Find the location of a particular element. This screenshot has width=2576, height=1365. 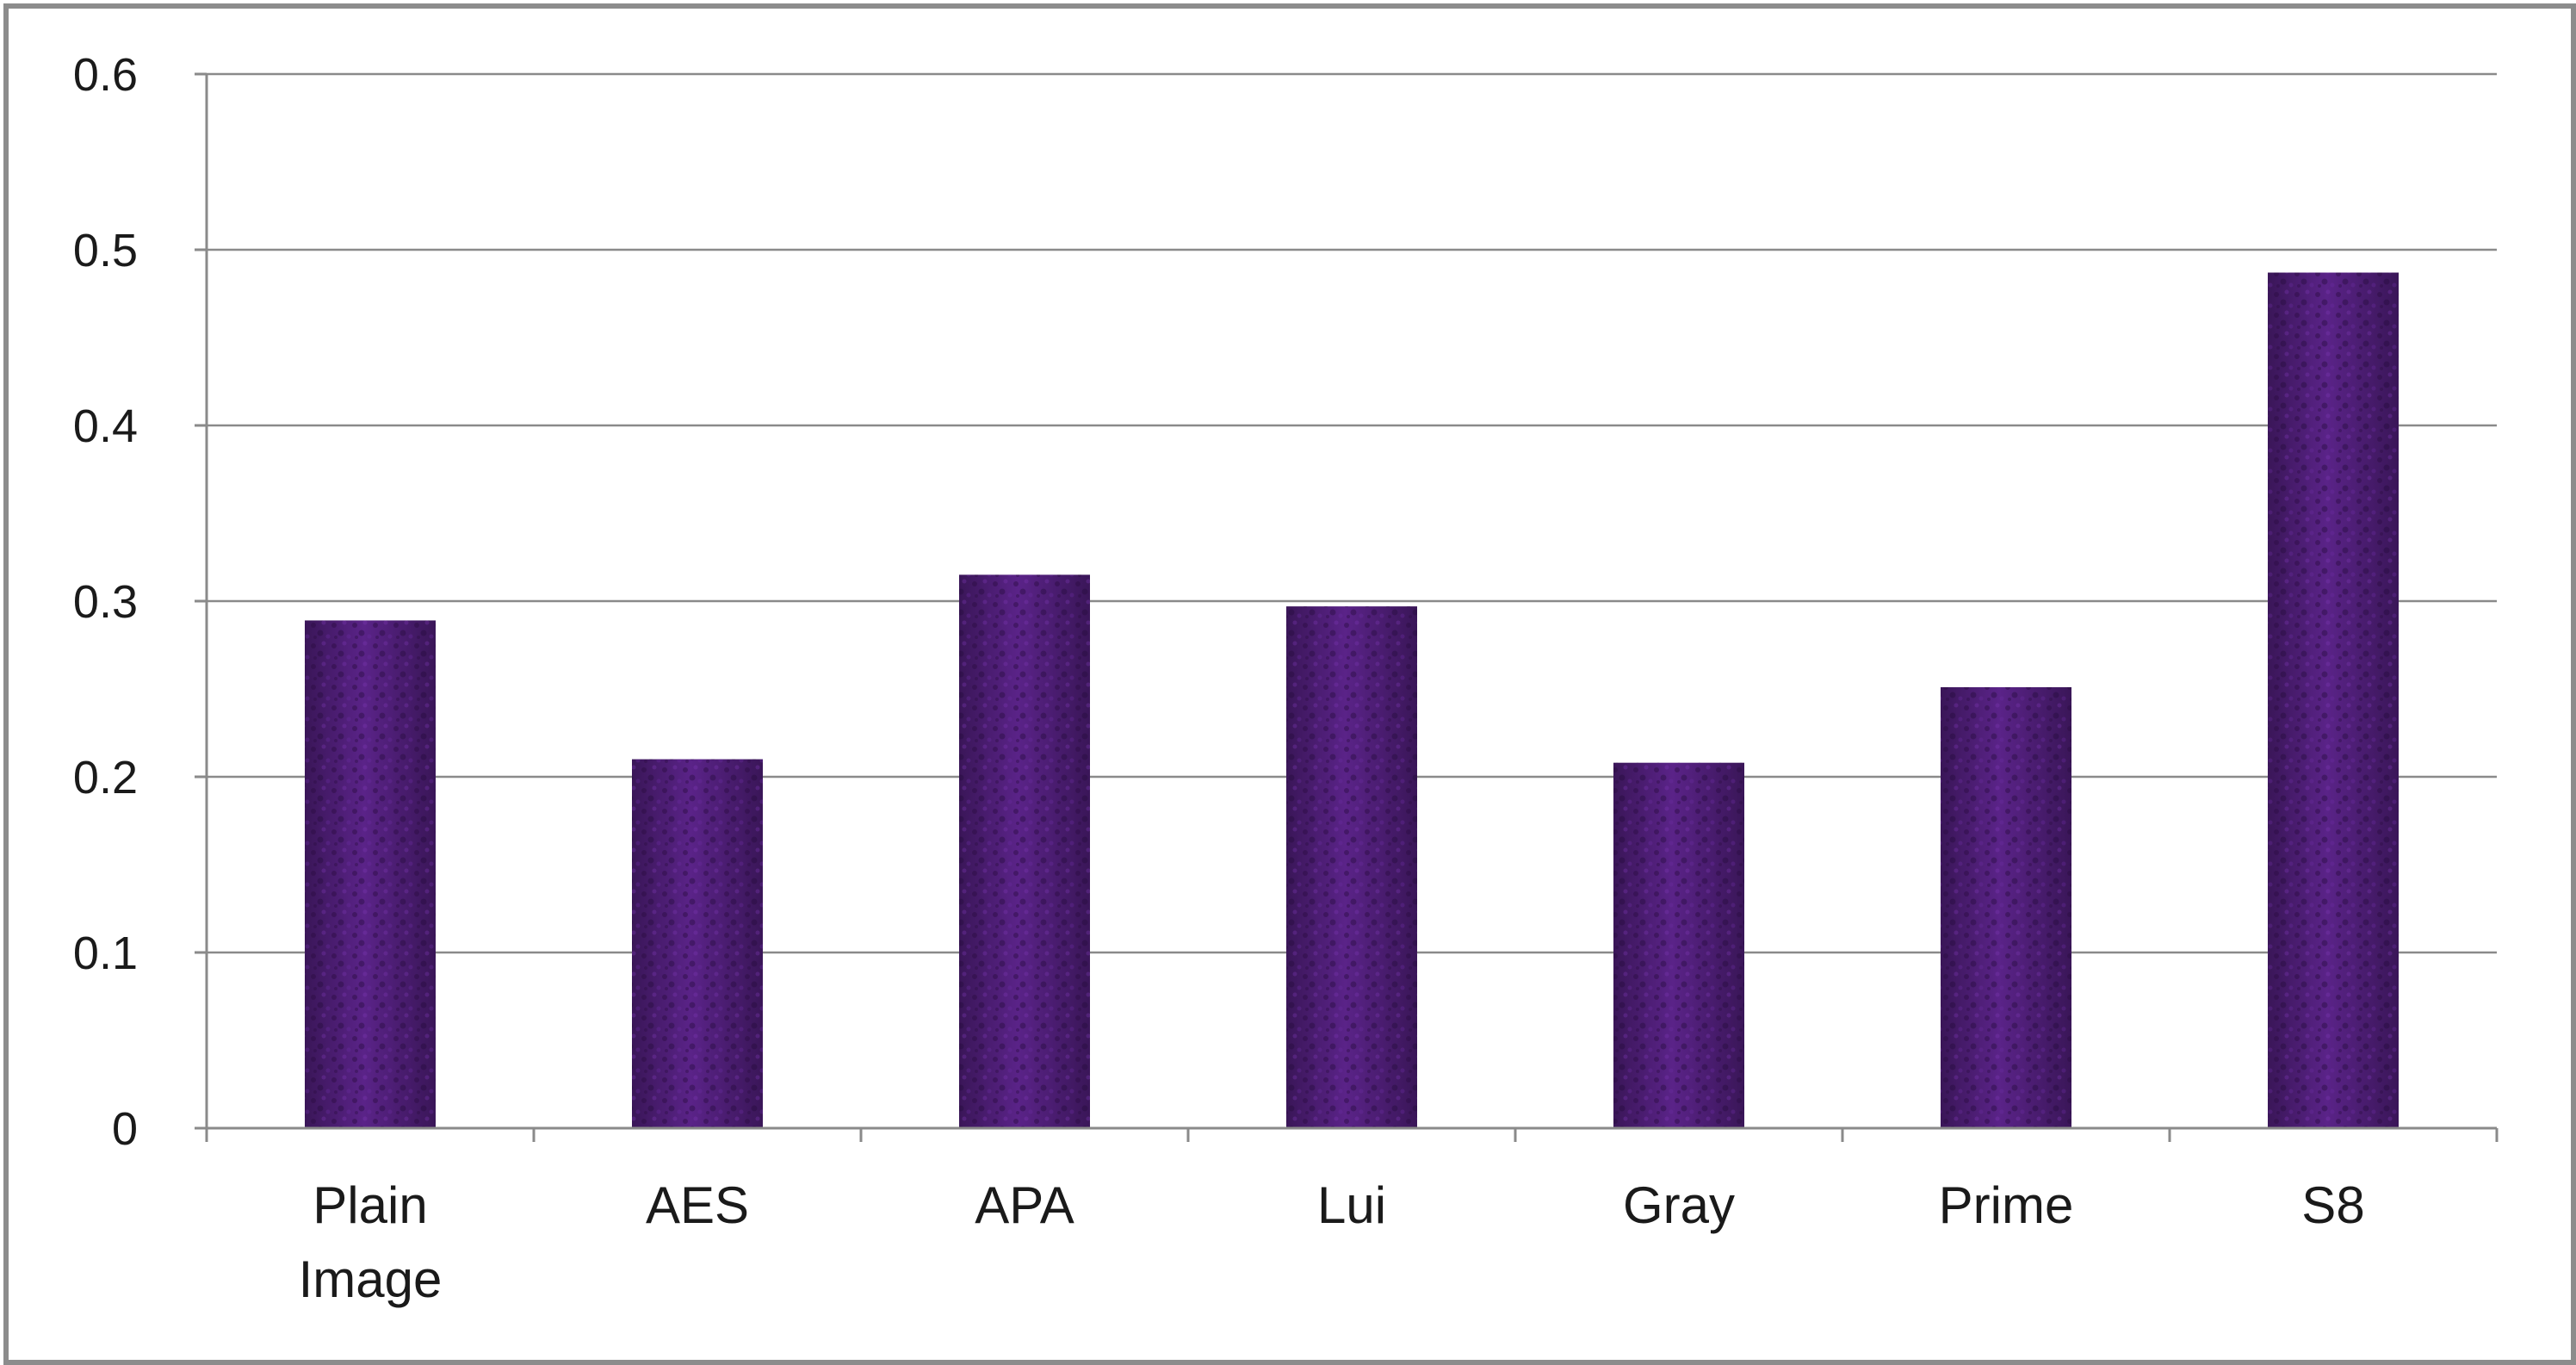

x-category-label-0: Plain Image is located at coordinates (371, 1242).